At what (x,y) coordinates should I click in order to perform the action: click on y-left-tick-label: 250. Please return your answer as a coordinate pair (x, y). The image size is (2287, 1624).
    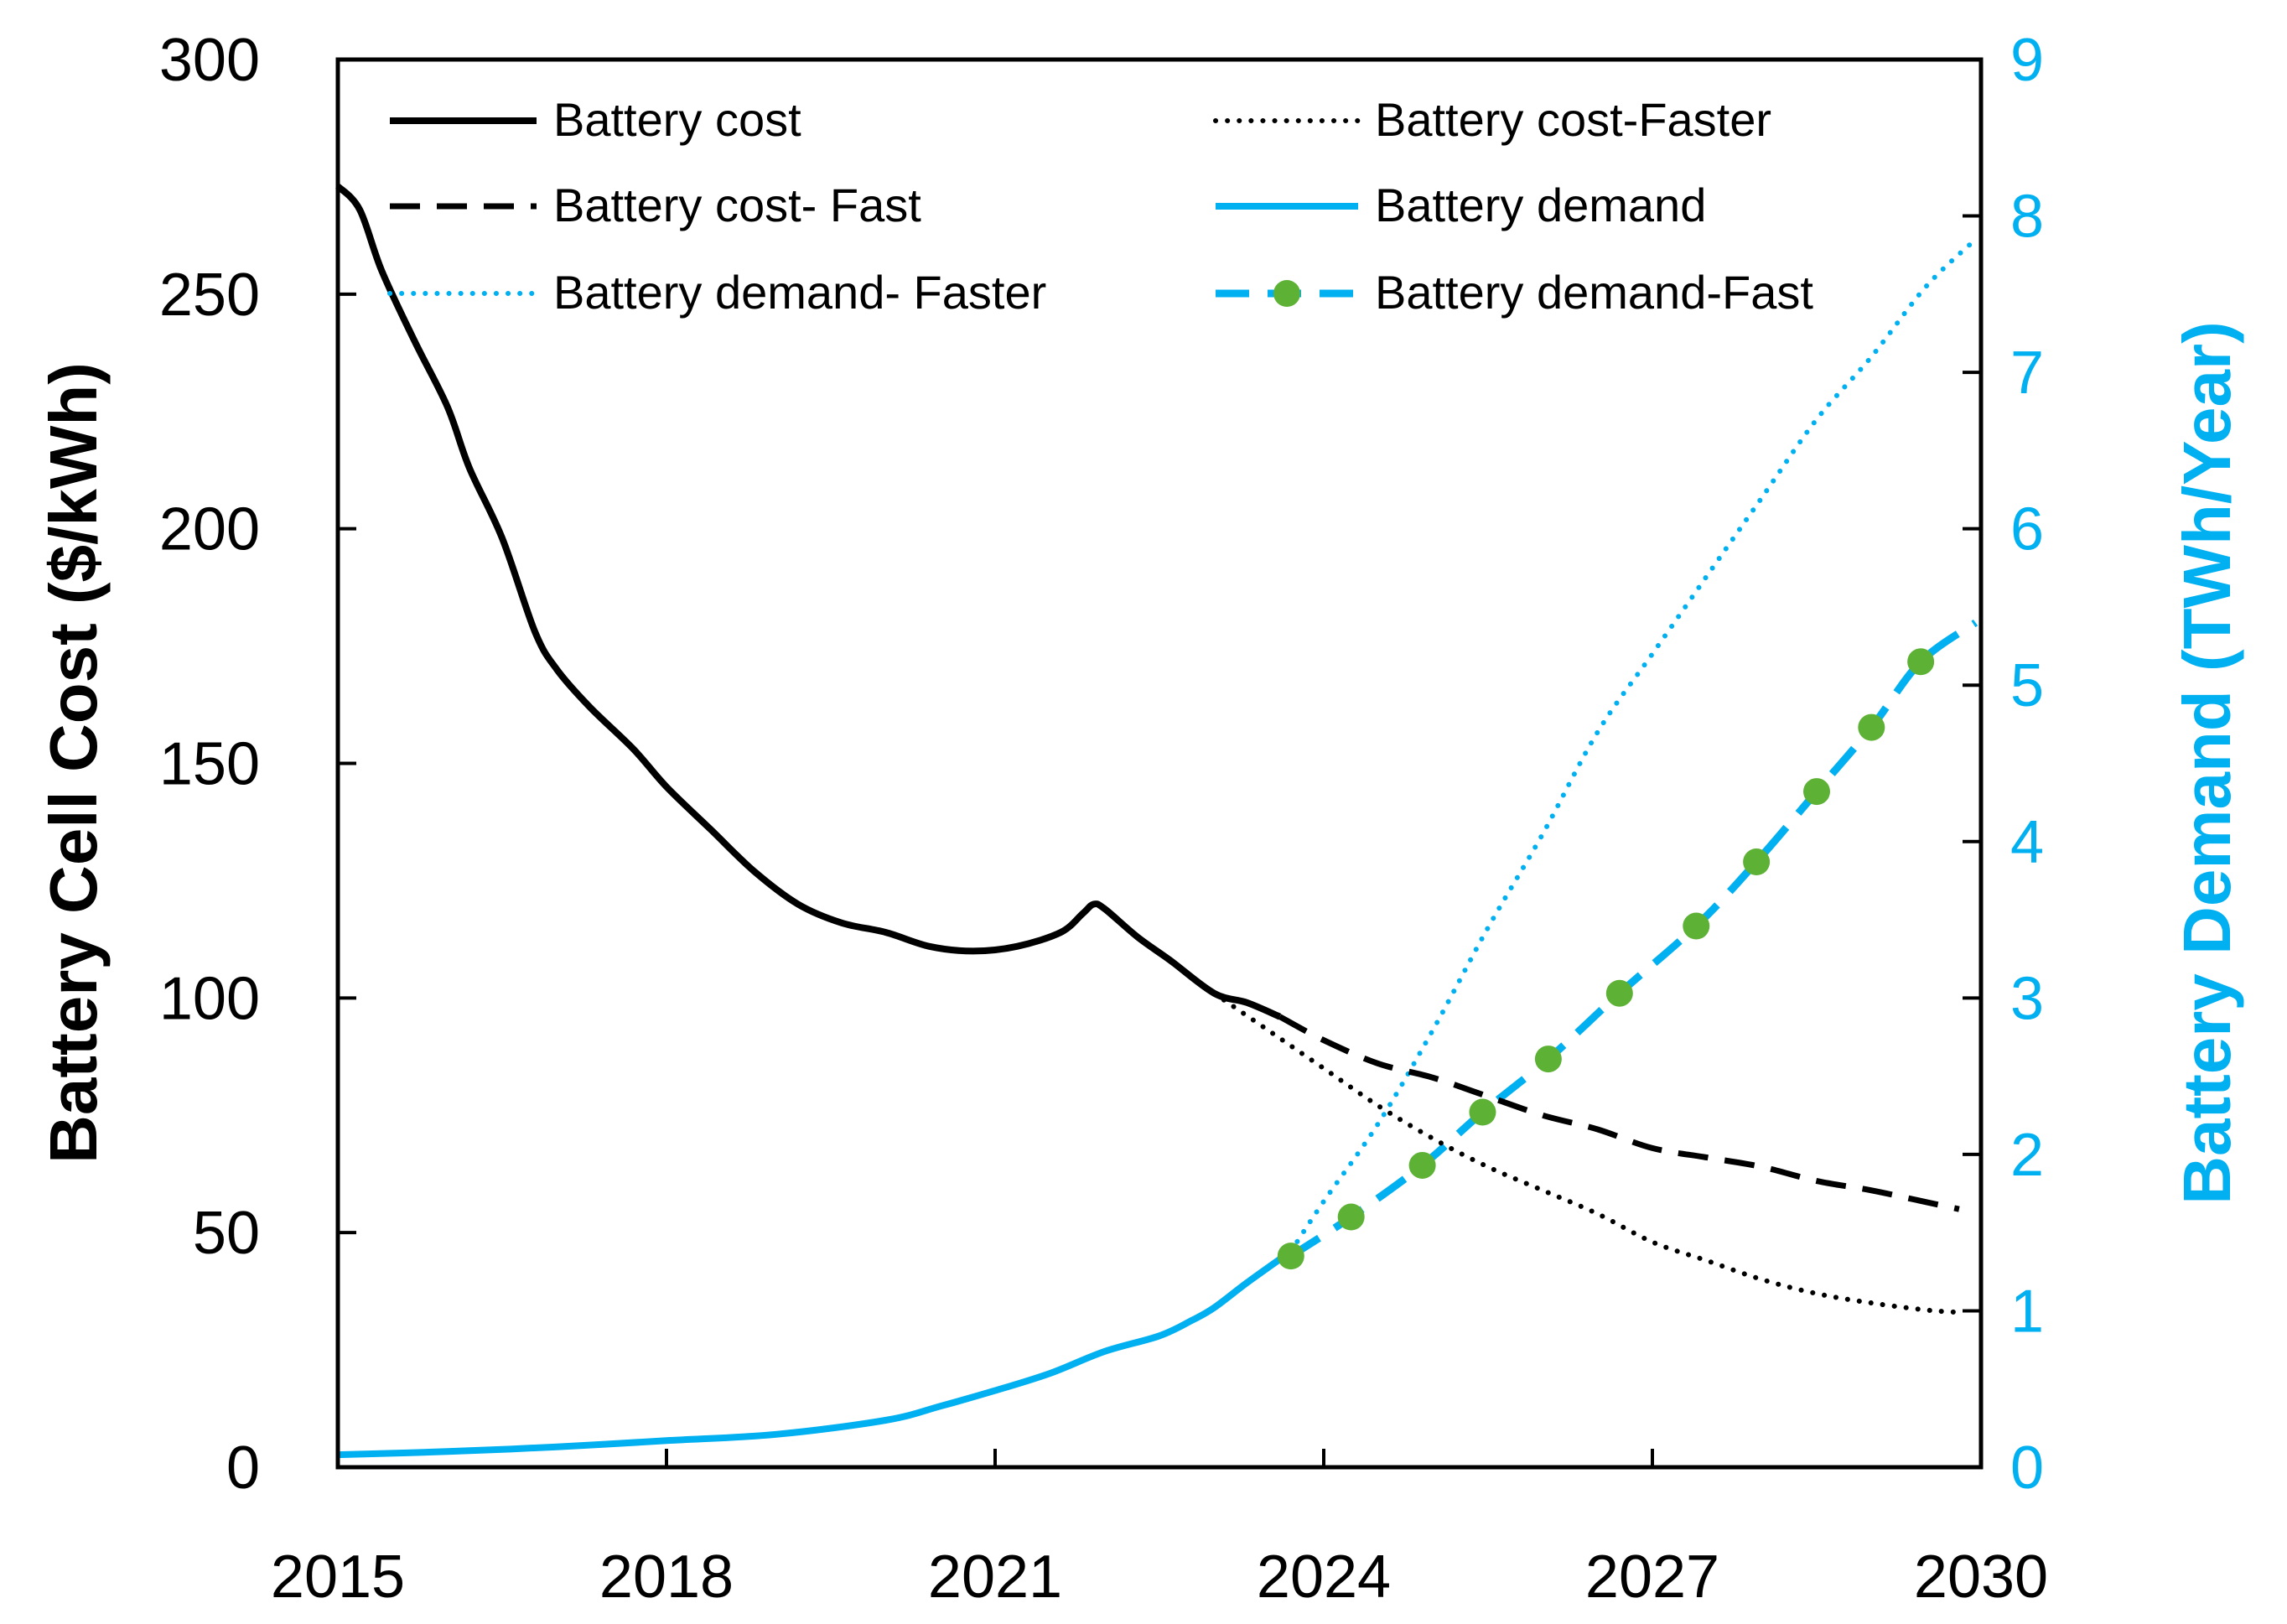
    Looking at the image, I should click on (209, 295).